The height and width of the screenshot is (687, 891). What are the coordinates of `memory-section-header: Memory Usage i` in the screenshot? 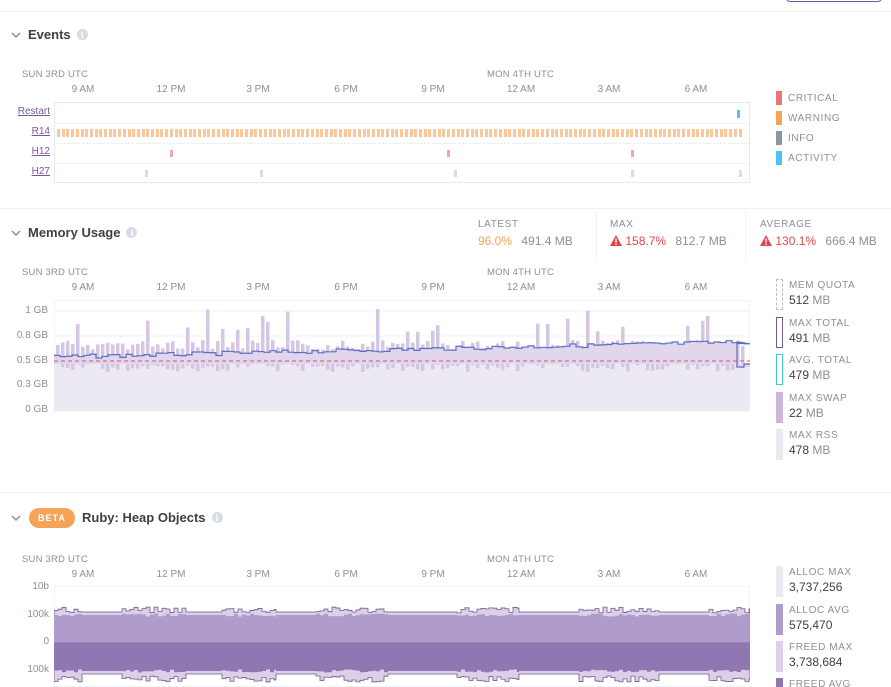 It's located at (74, 232).